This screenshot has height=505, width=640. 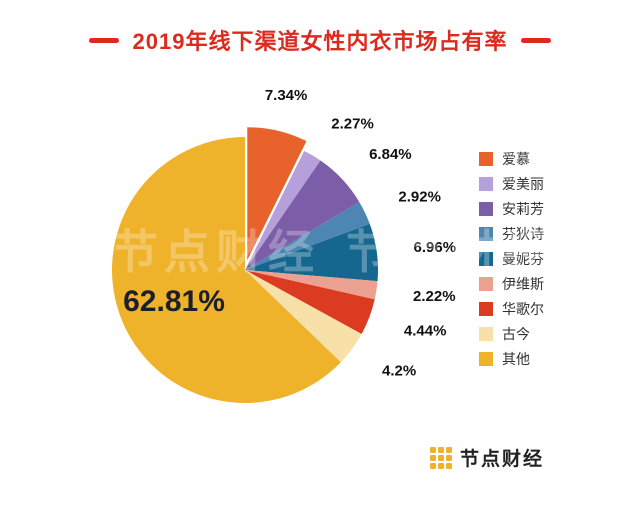 I want to click on legend-item: 爱慕, so click(x=511, y=158).